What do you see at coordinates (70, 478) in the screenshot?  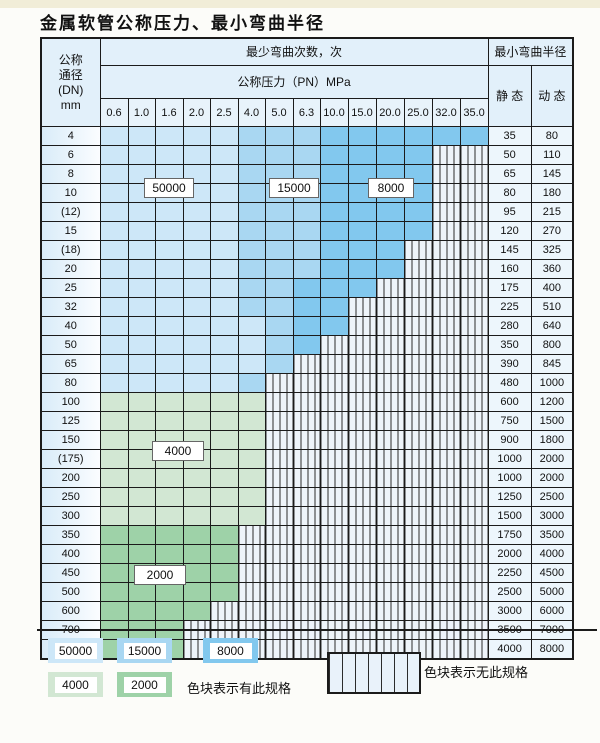 I see `dn-cell: 200` at bounding box center [70, 478].